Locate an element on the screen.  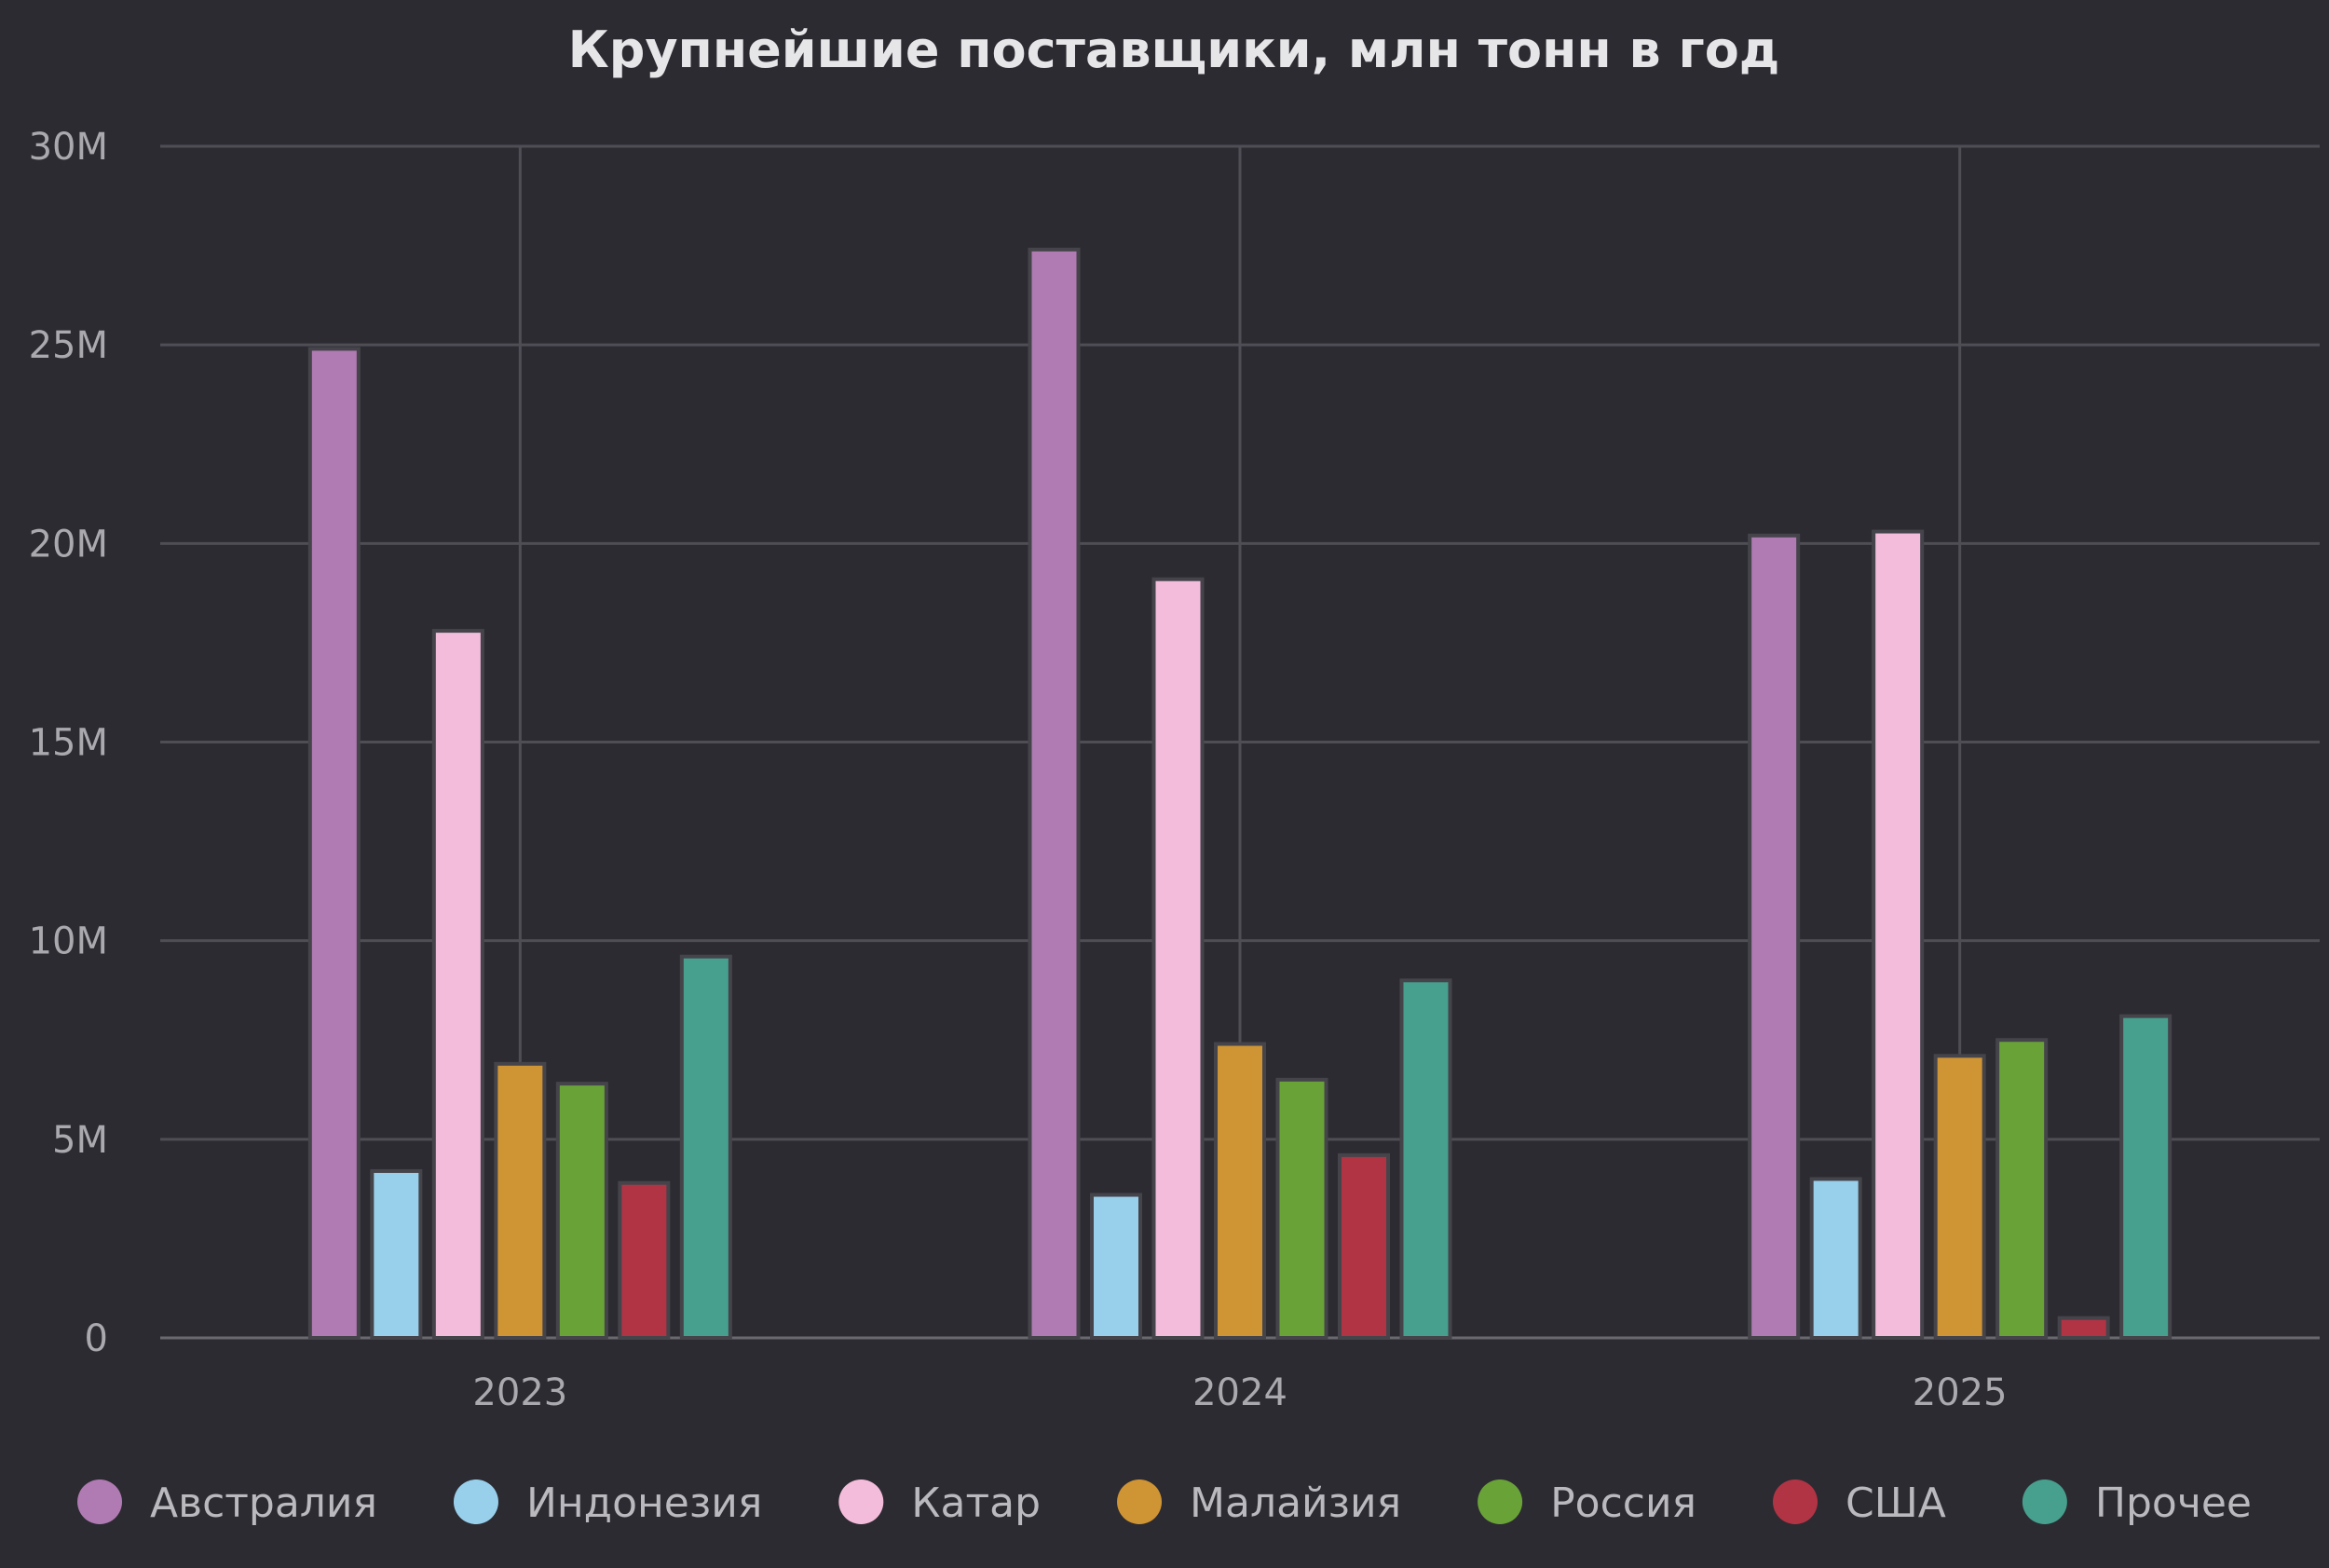
legend-item: Россия is located at coordinates (1587, 1503).